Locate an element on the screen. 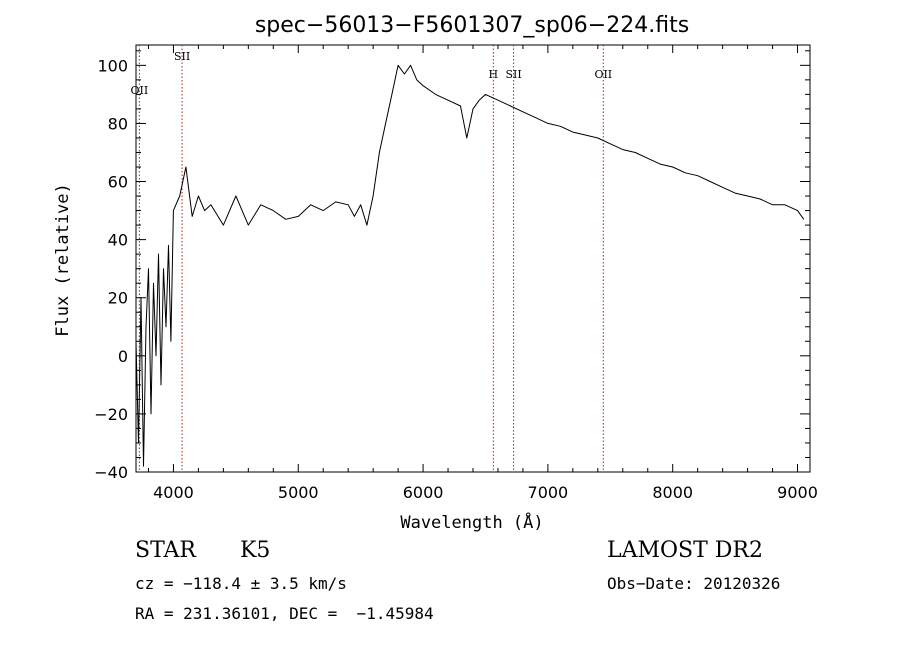 This screenshot has height=649, width=900. y-tick-label: 80 is located at coordinates (118, 123).